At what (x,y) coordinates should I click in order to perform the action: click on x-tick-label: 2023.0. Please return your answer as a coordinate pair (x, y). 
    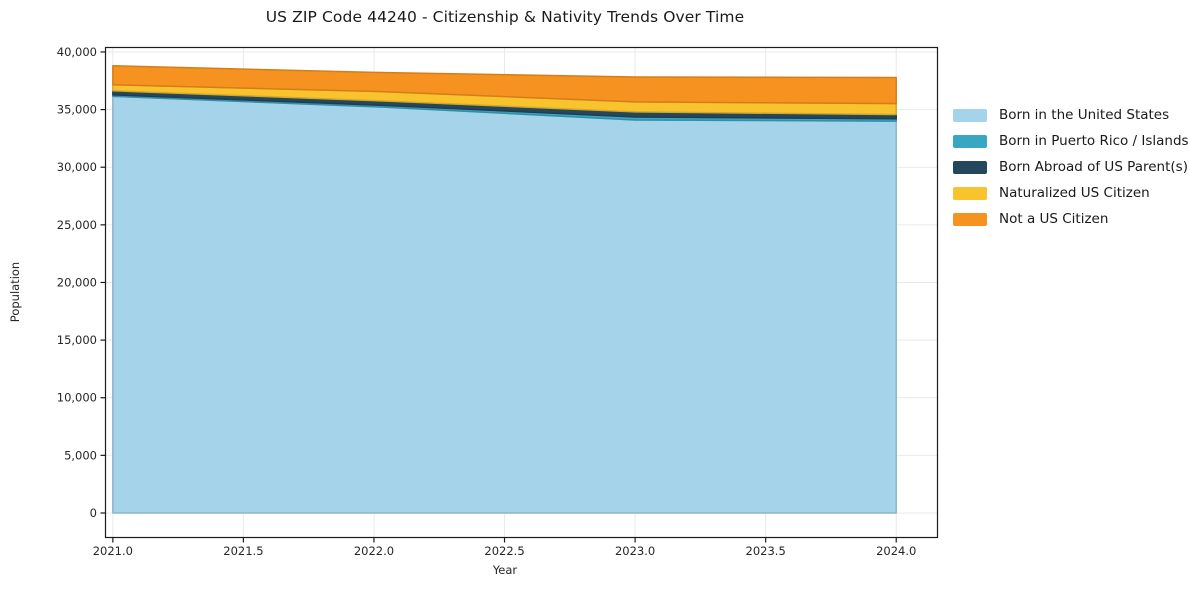
    Looking at the image, I should click on (635, 551).